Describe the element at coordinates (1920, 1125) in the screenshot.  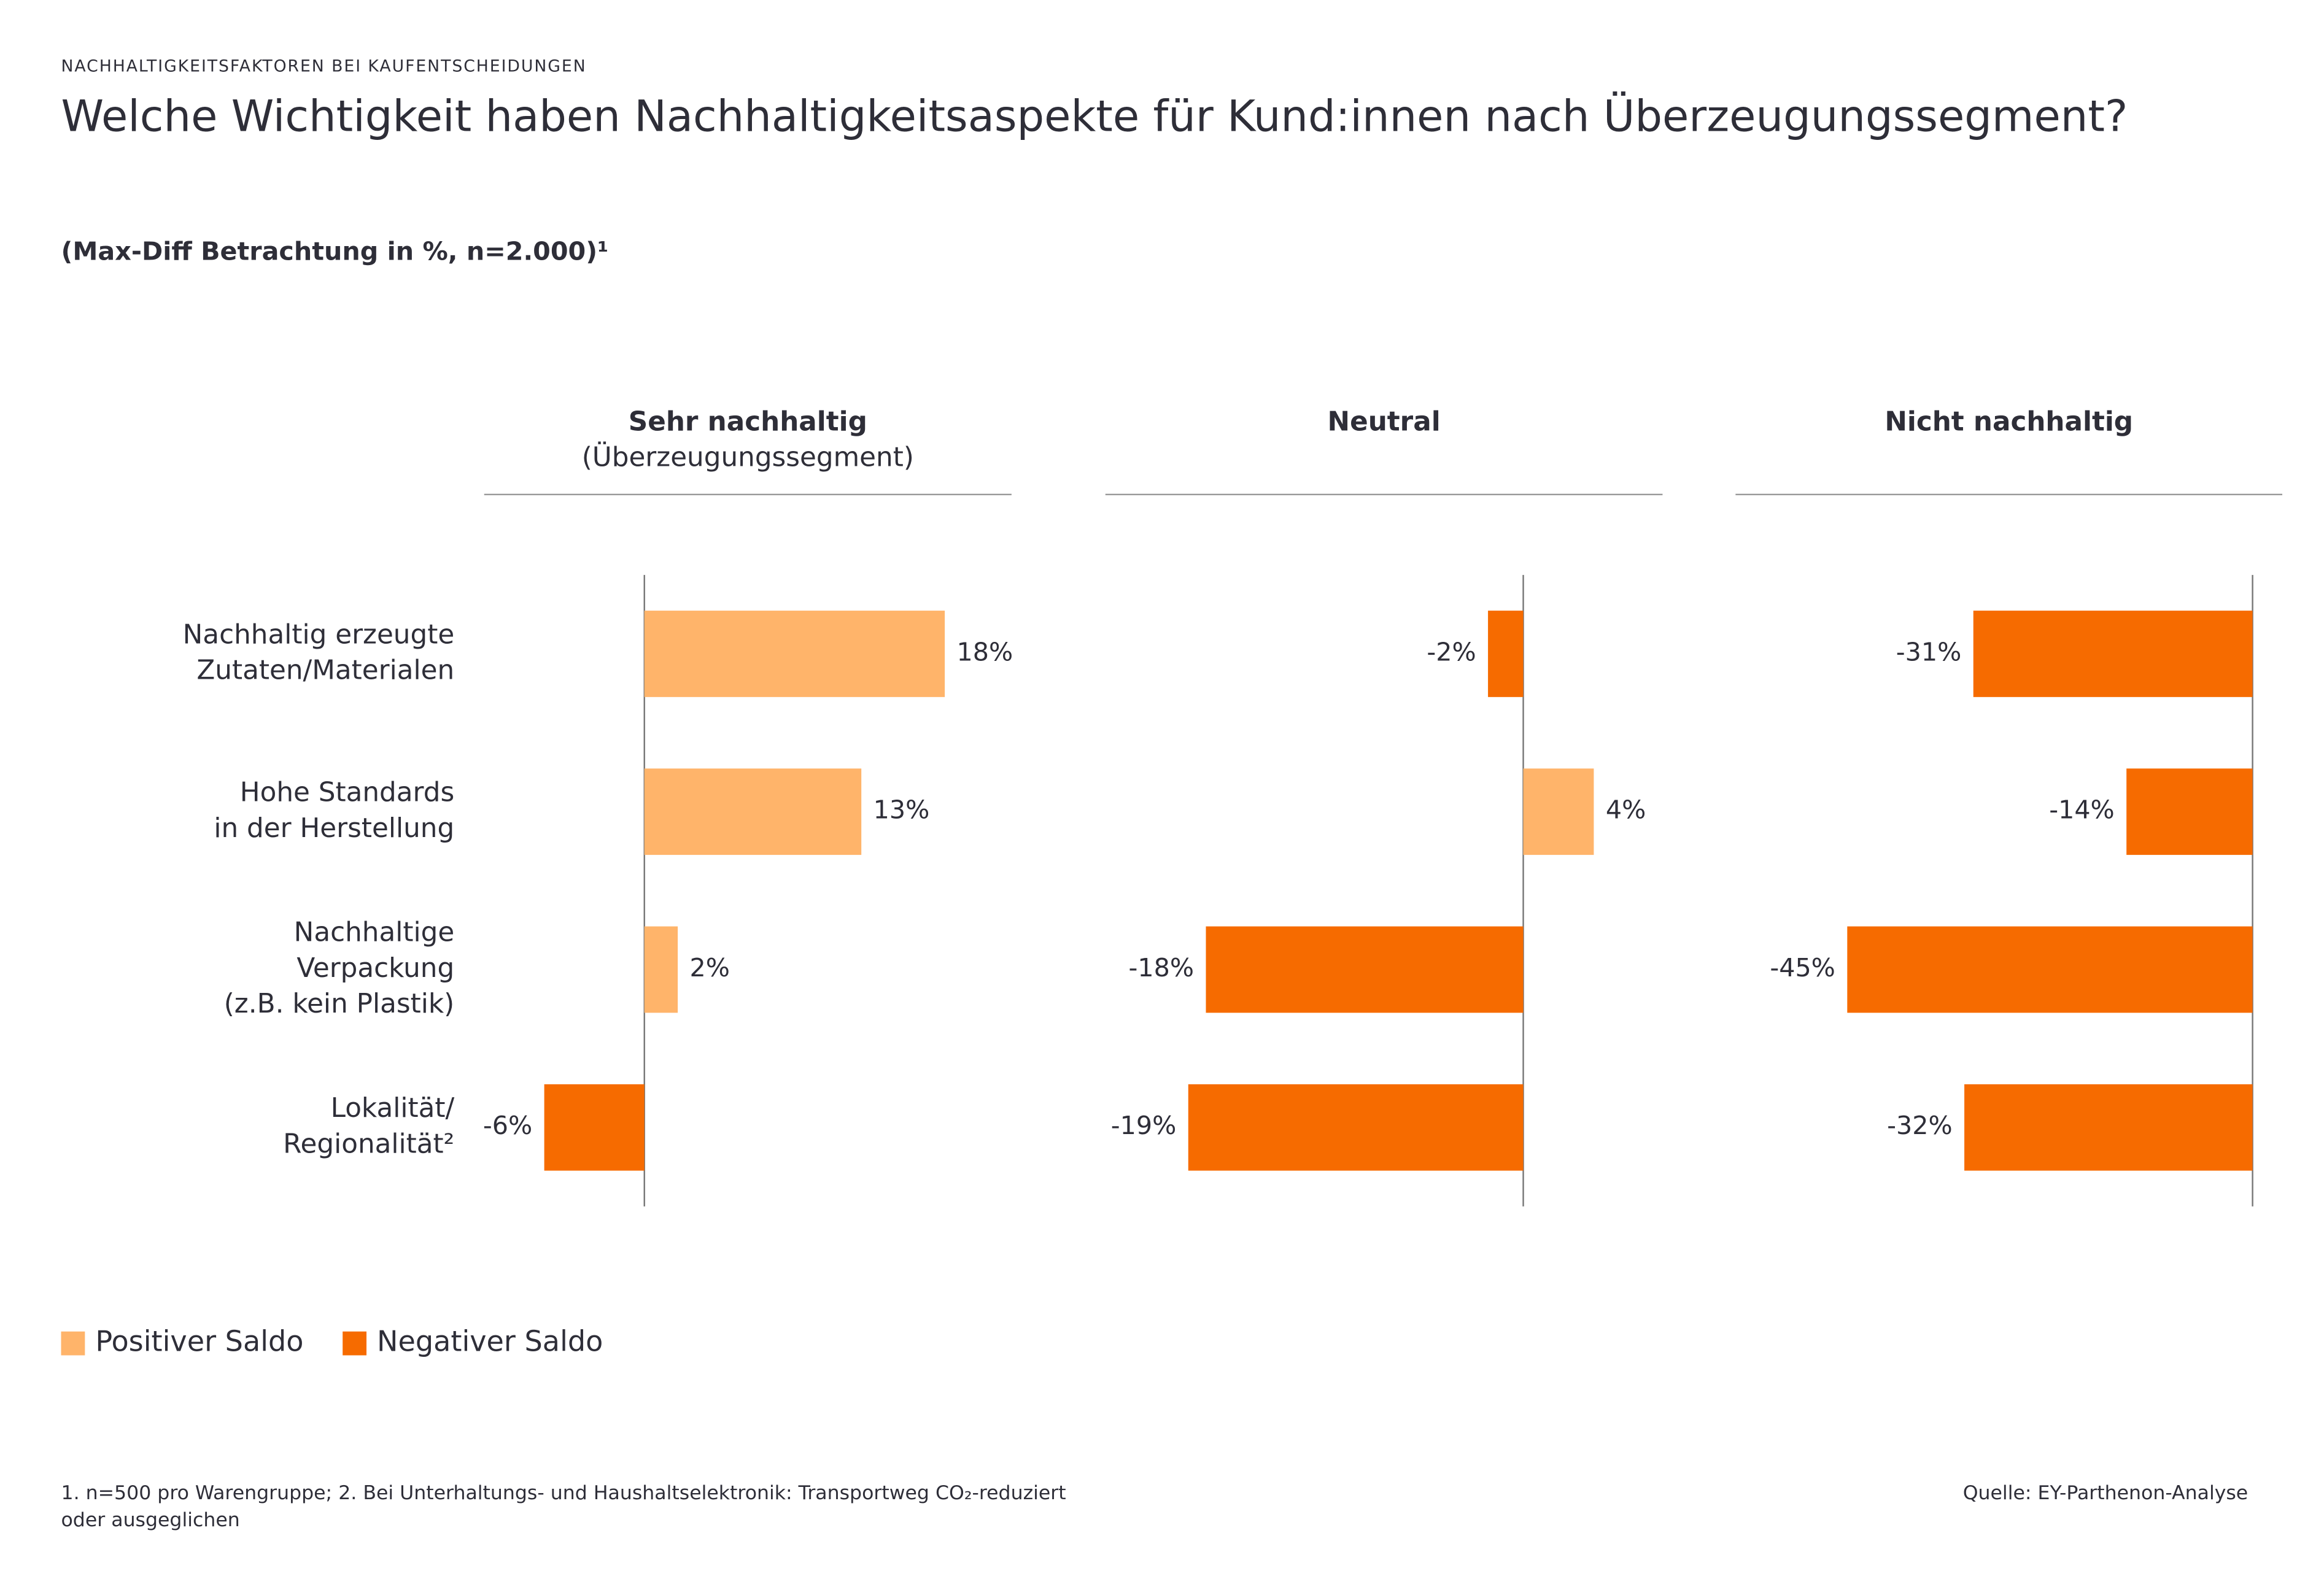
I see `value-label: -32%` at that location.